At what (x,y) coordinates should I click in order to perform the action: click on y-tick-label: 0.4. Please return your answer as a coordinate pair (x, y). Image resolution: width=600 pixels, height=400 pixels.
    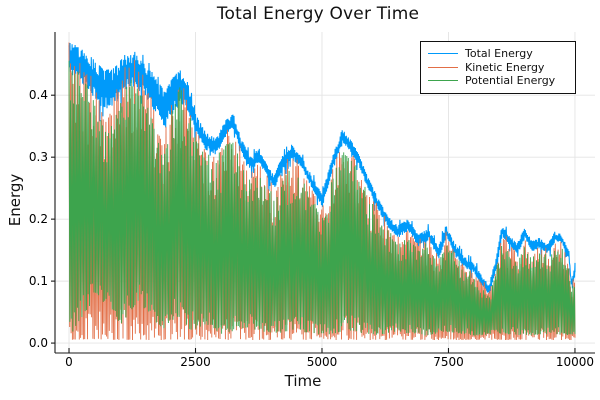
    Looking at the image, I should click on (38, 95).